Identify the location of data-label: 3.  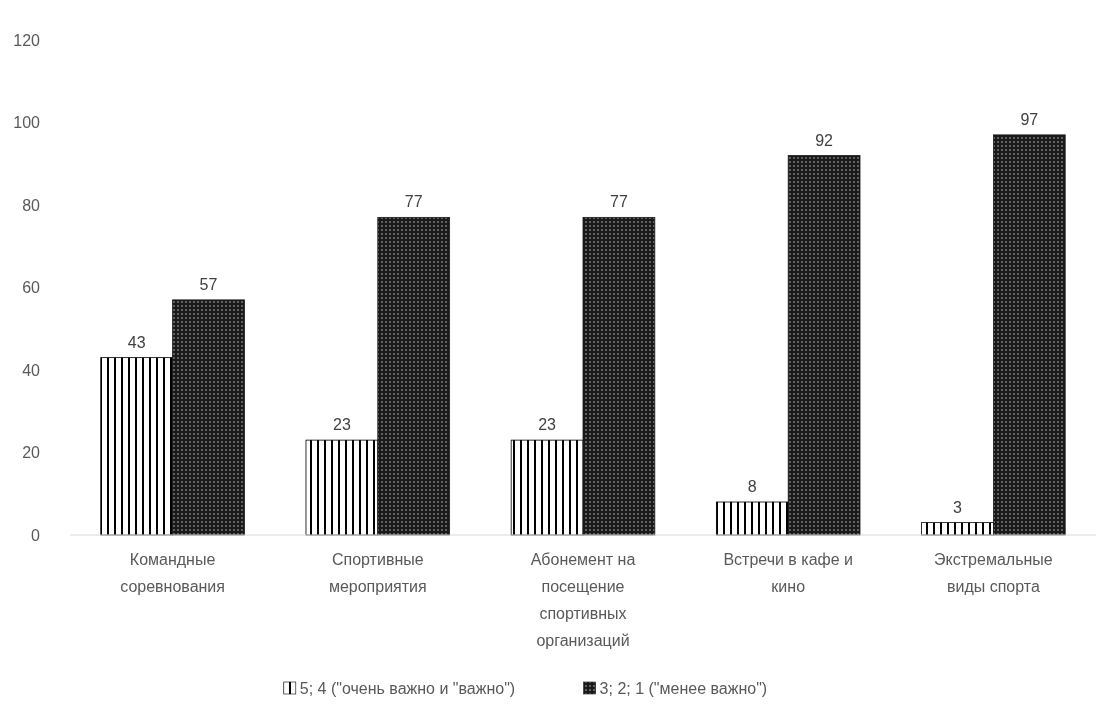
(958, 507).